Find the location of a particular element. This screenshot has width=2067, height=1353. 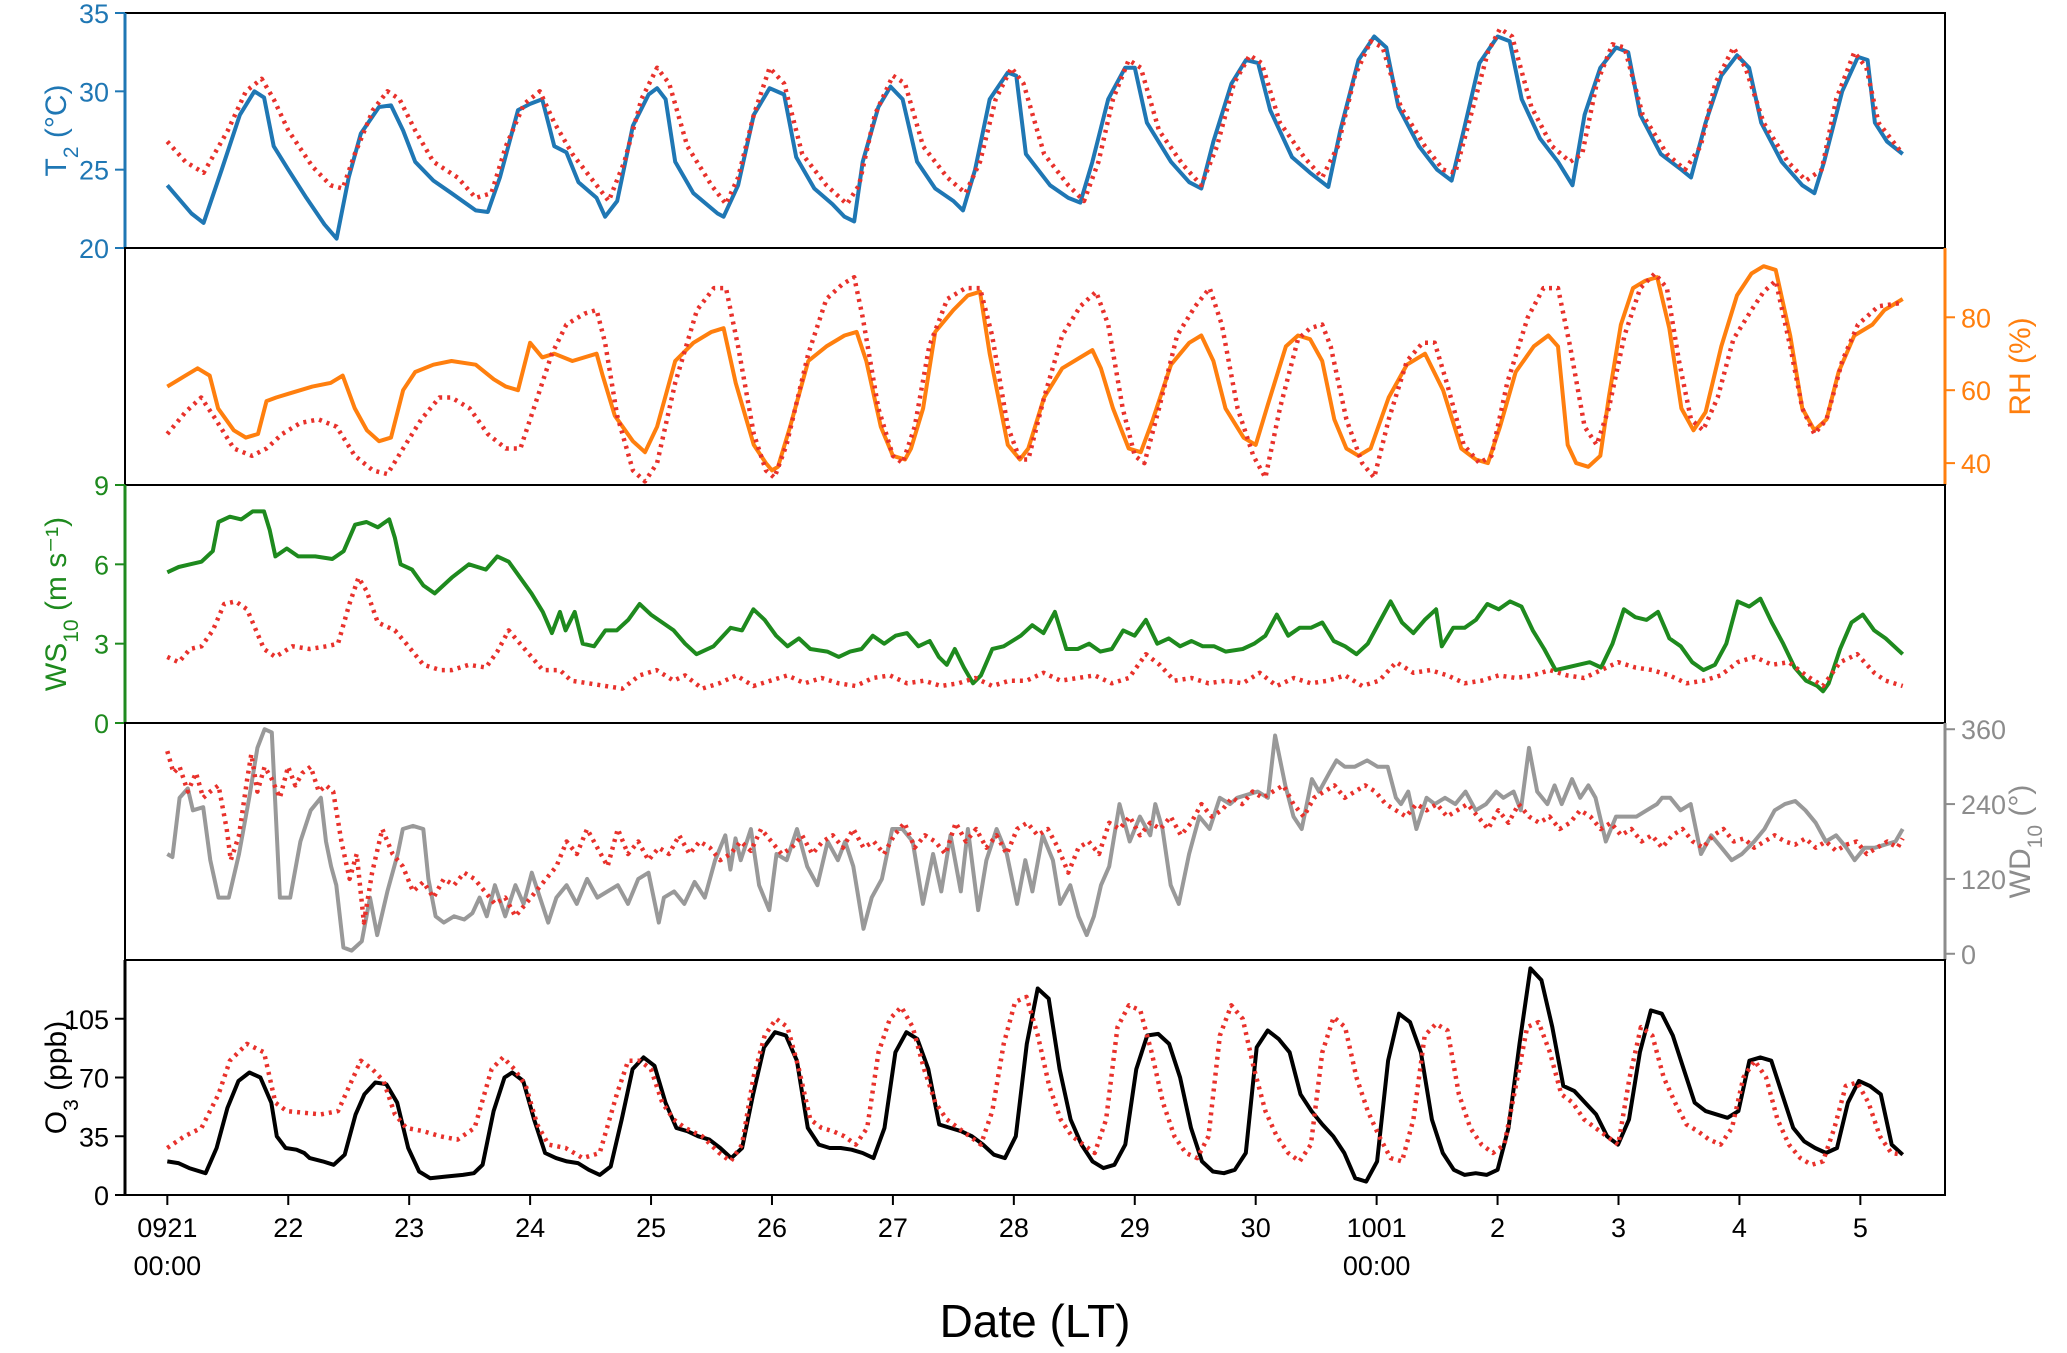

y-label-main: RH (%) is located at coordinates (2020, 366).